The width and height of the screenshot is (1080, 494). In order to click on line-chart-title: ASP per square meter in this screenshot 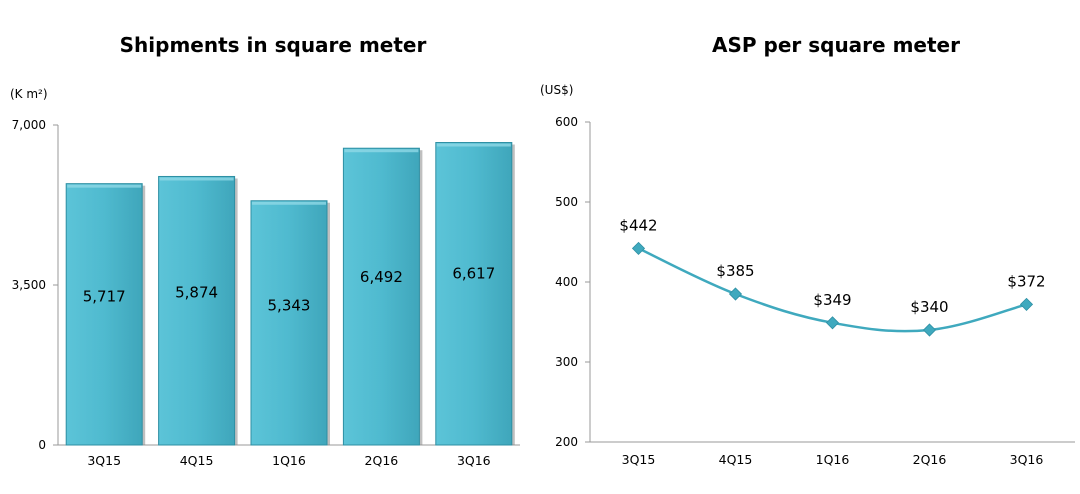, I will do `click(836, 45)`.